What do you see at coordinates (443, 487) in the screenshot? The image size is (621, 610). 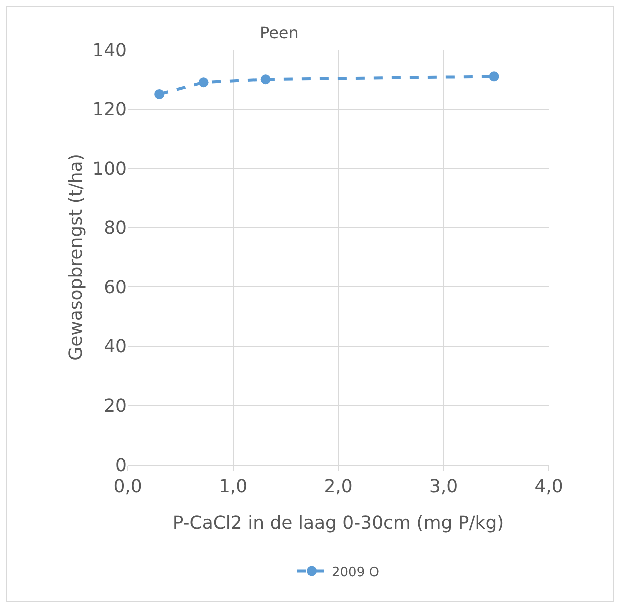 I see `x-tick-label: 3,0` at bounding box center [443, 487].